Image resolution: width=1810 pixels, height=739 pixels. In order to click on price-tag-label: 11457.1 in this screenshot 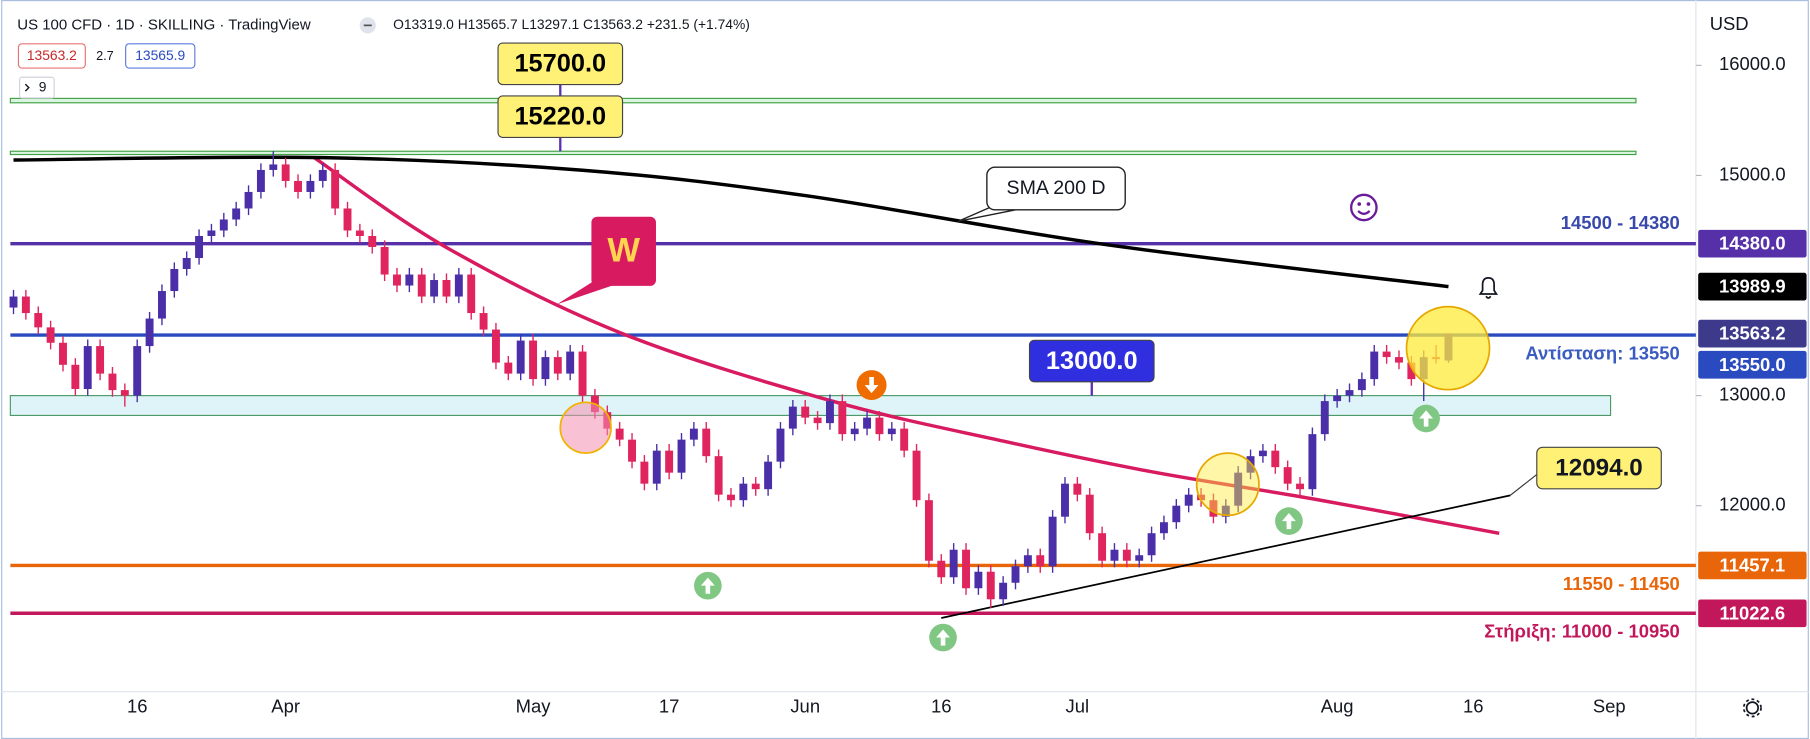, I will do `click(1753, 564)`.